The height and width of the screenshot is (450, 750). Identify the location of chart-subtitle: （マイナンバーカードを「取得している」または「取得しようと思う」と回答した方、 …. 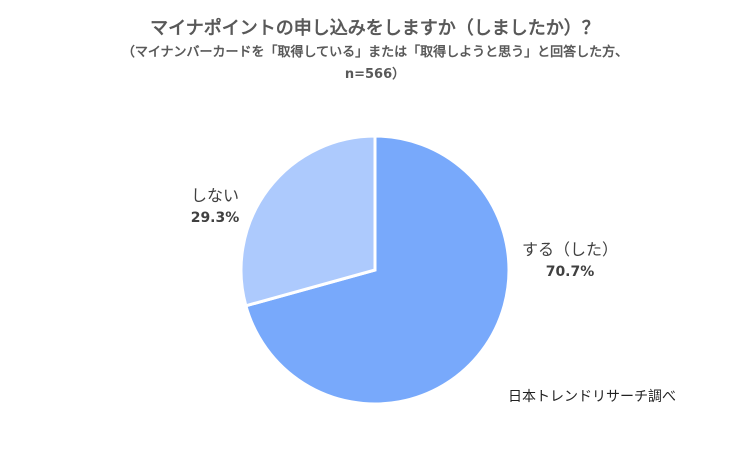
(375, 64).